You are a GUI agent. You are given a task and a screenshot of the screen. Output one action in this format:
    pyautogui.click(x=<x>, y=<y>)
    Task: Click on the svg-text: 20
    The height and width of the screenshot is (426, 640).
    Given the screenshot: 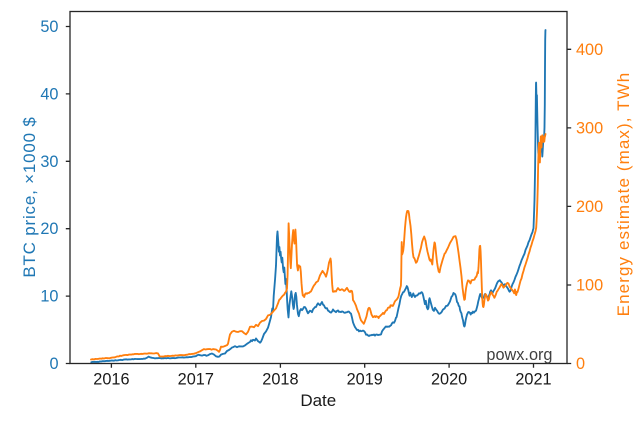 What is the action you would take?
    pyautogui.click(x=49, y=229)
    